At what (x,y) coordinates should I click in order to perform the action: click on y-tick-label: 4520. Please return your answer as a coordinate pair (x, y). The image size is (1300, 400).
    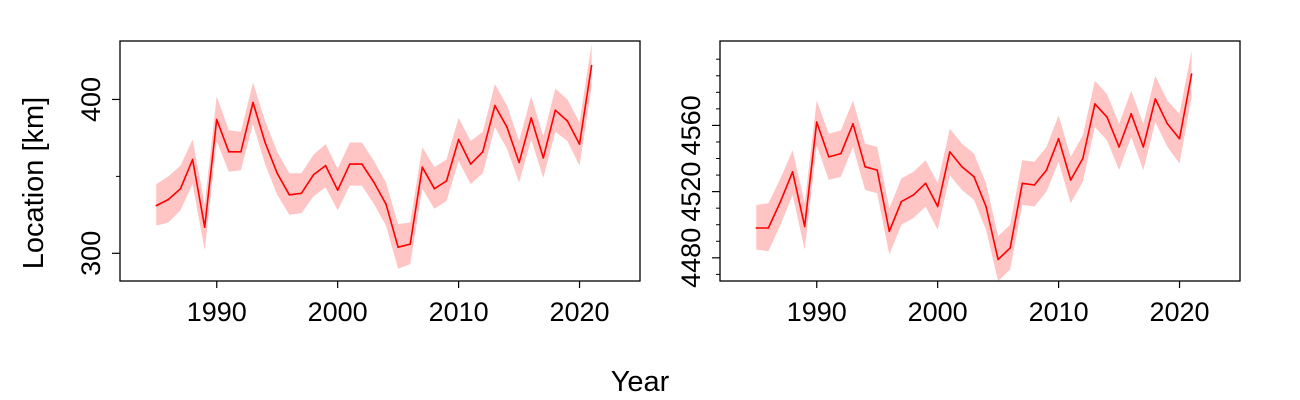
    Looking at the image, I should click on (691, 192).